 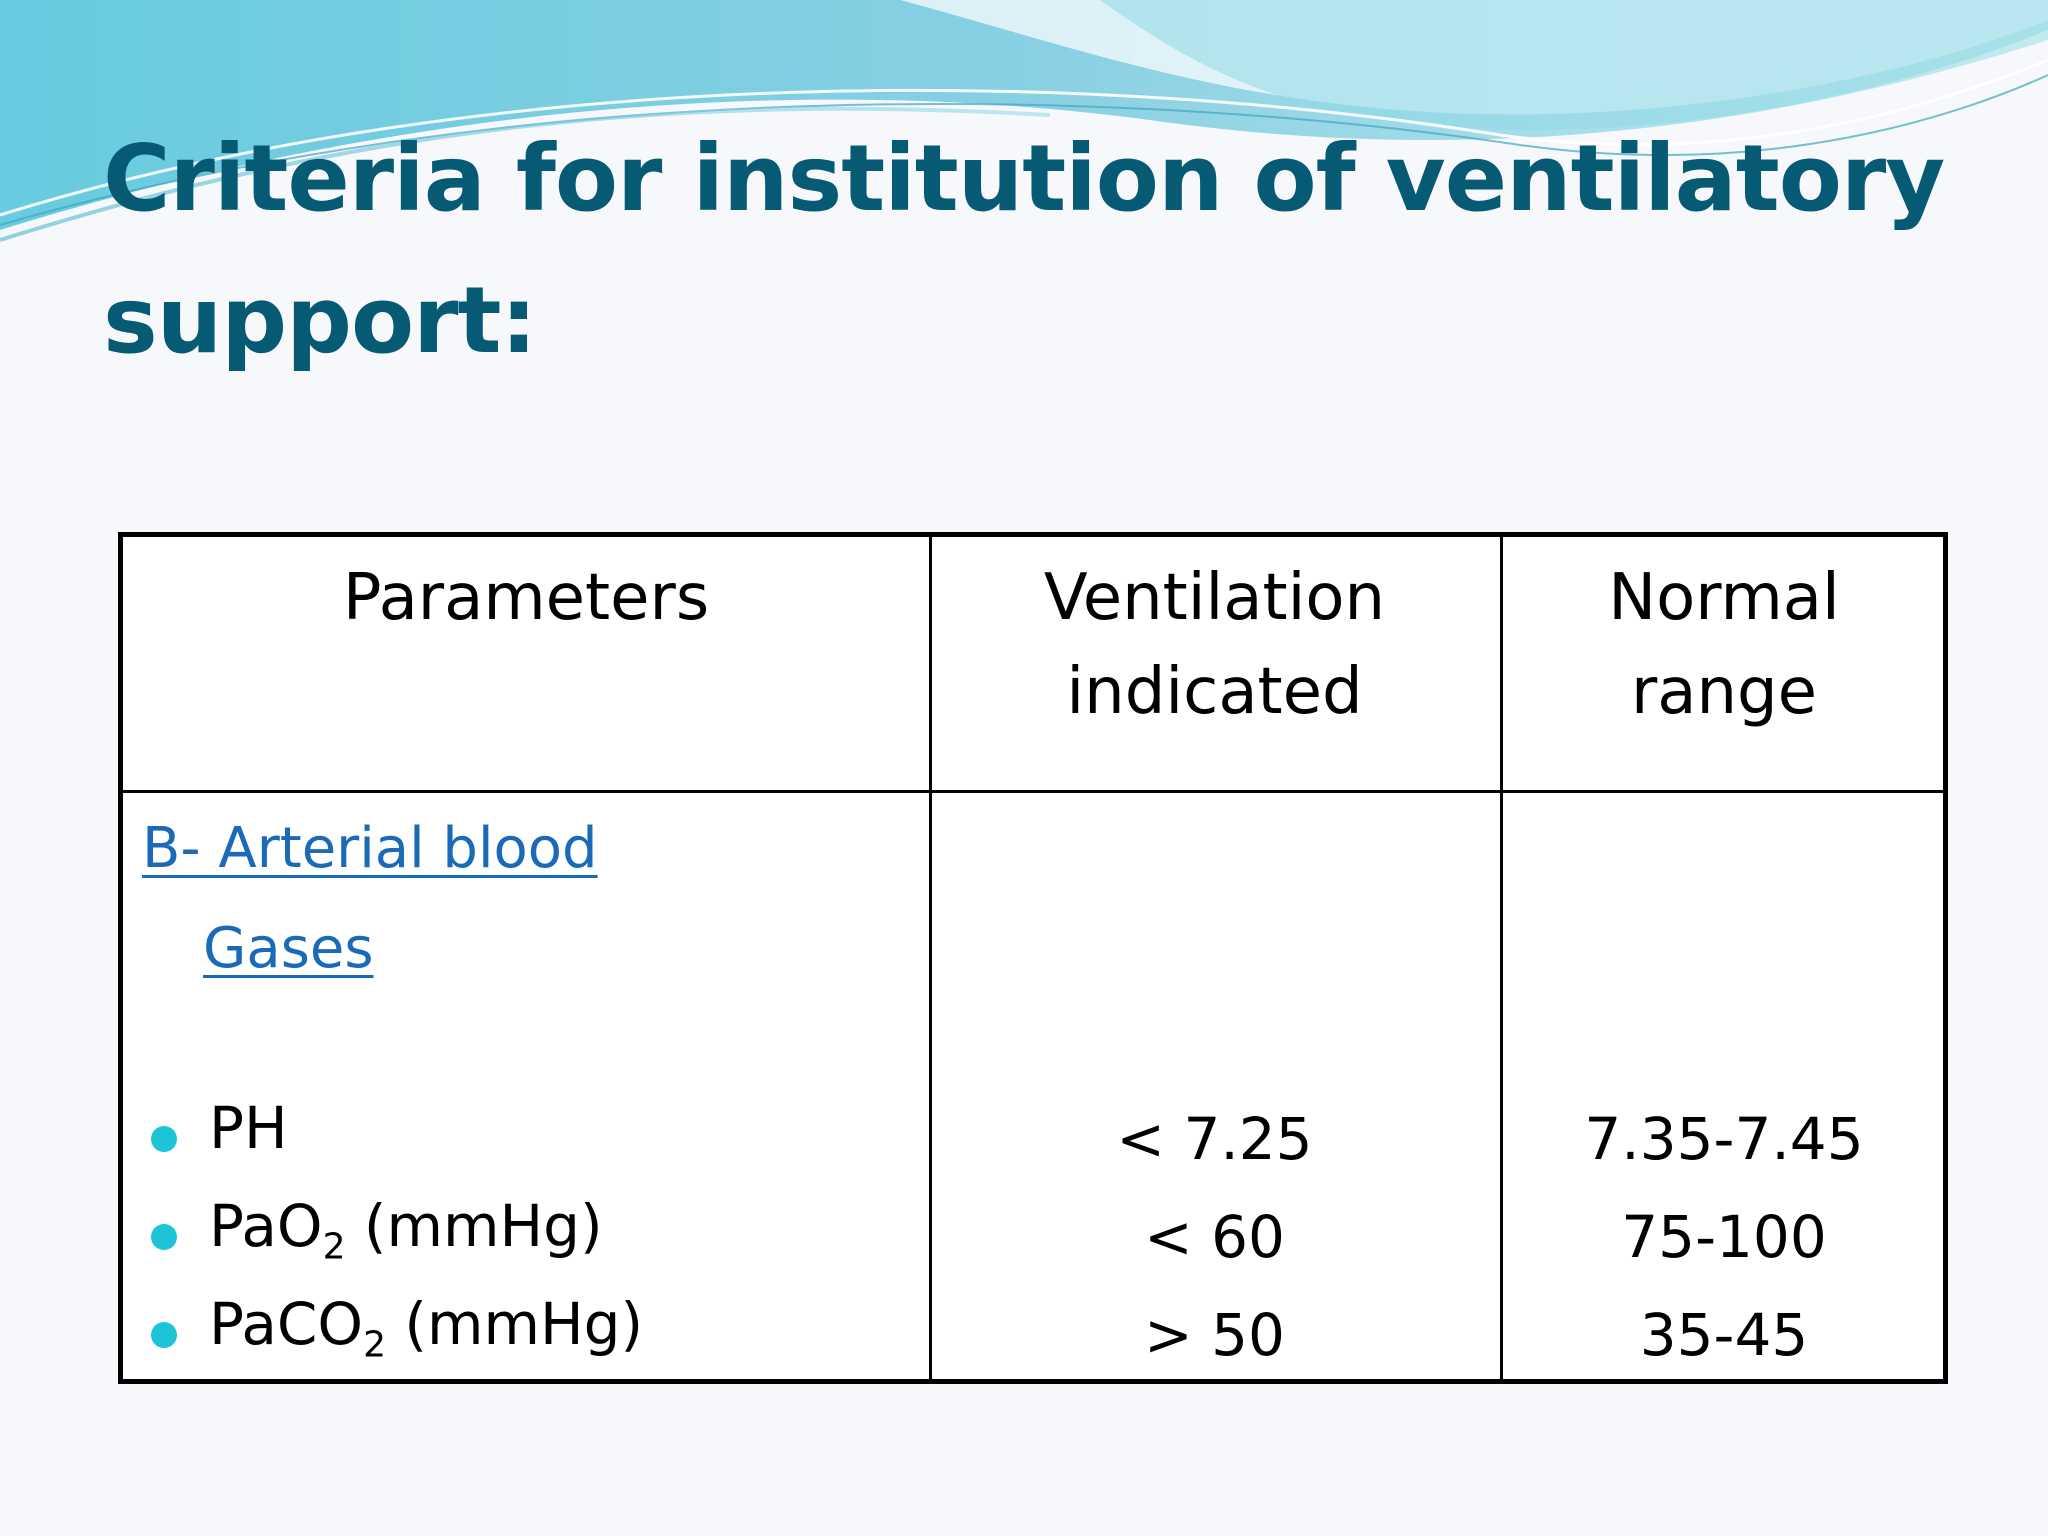 I want to click on header-parameters: Parameters, so click(x=526, y=598).